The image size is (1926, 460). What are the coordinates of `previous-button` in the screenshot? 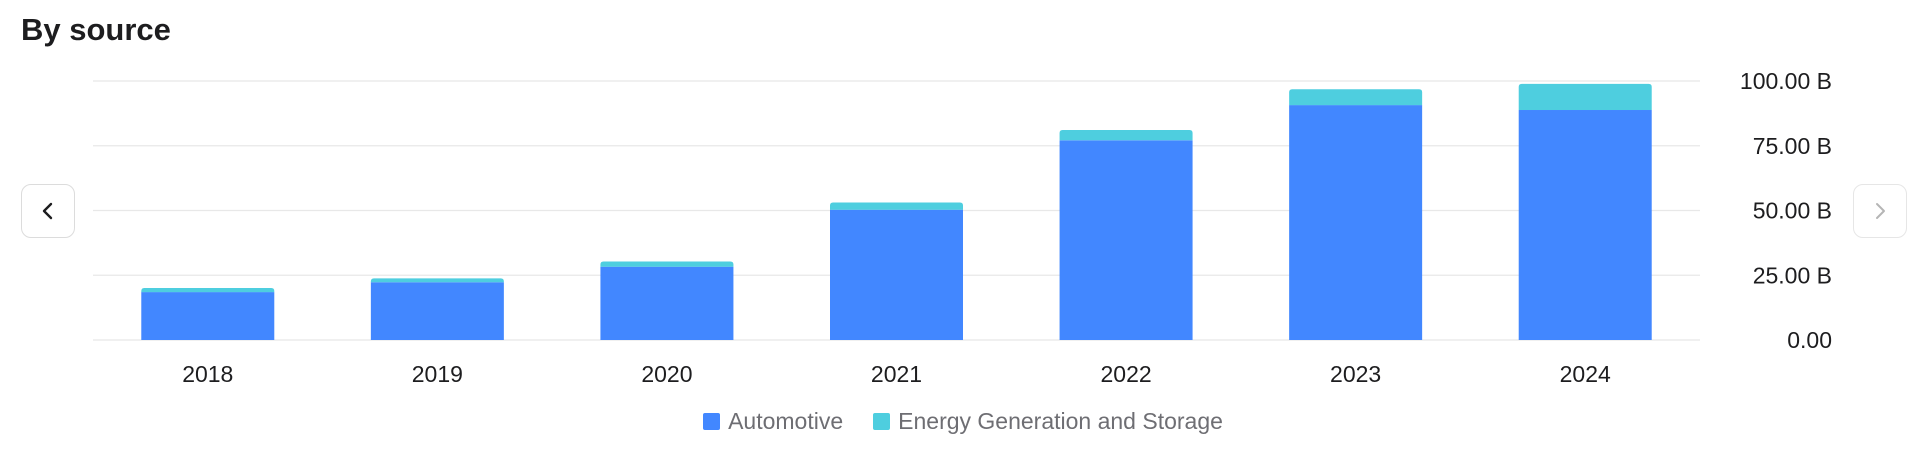 It's located at (48, 211).